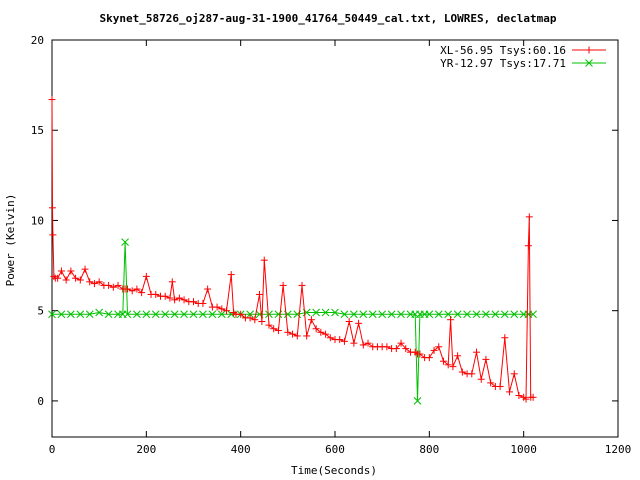  Describe the element at coordinates (589, 63) in the screenshot. I see `legend-swatch` at that location.